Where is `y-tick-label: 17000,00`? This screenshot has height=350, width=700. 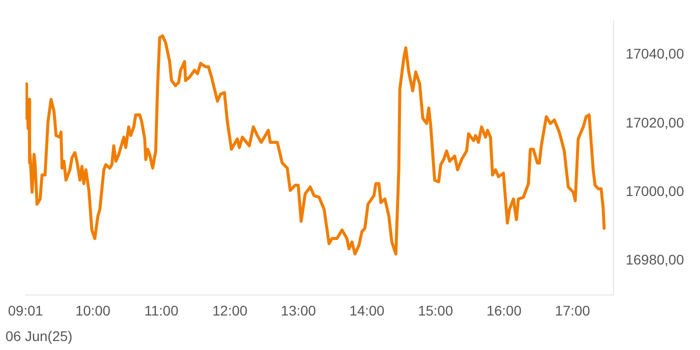 y-tick-label: 17000,00 is located at coordinates (655, 191).